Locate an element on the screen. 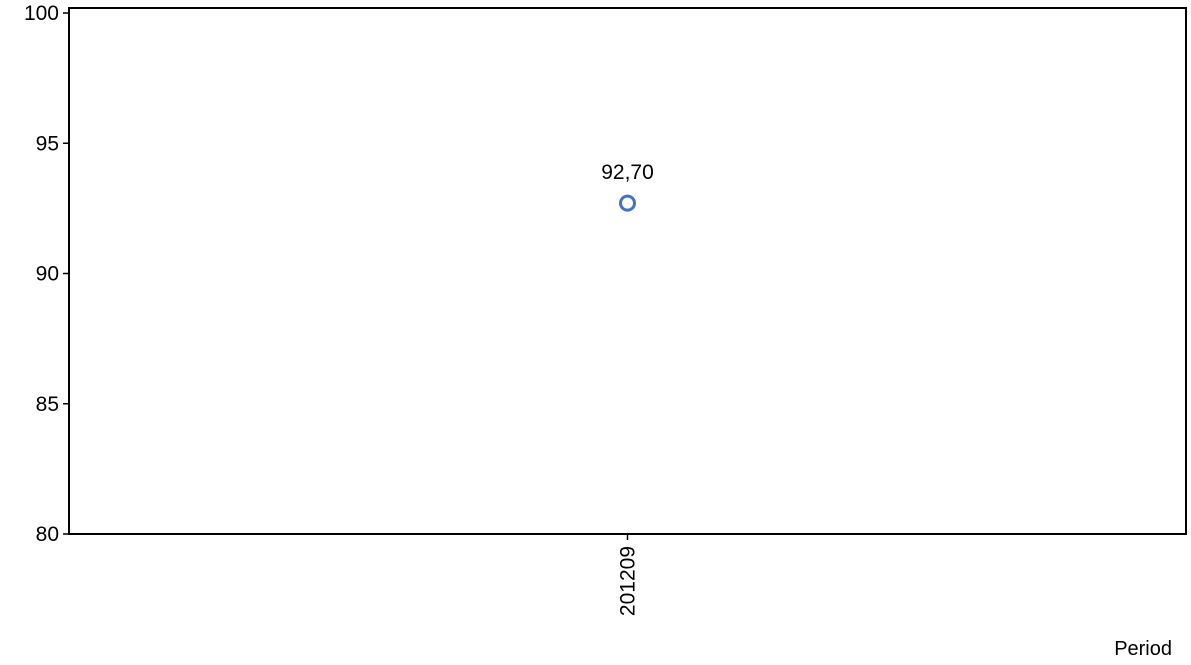 This screenshot has width=1191, height=665. y-axis: 80 85 90 95 100 is located at coordinates (46, 274).